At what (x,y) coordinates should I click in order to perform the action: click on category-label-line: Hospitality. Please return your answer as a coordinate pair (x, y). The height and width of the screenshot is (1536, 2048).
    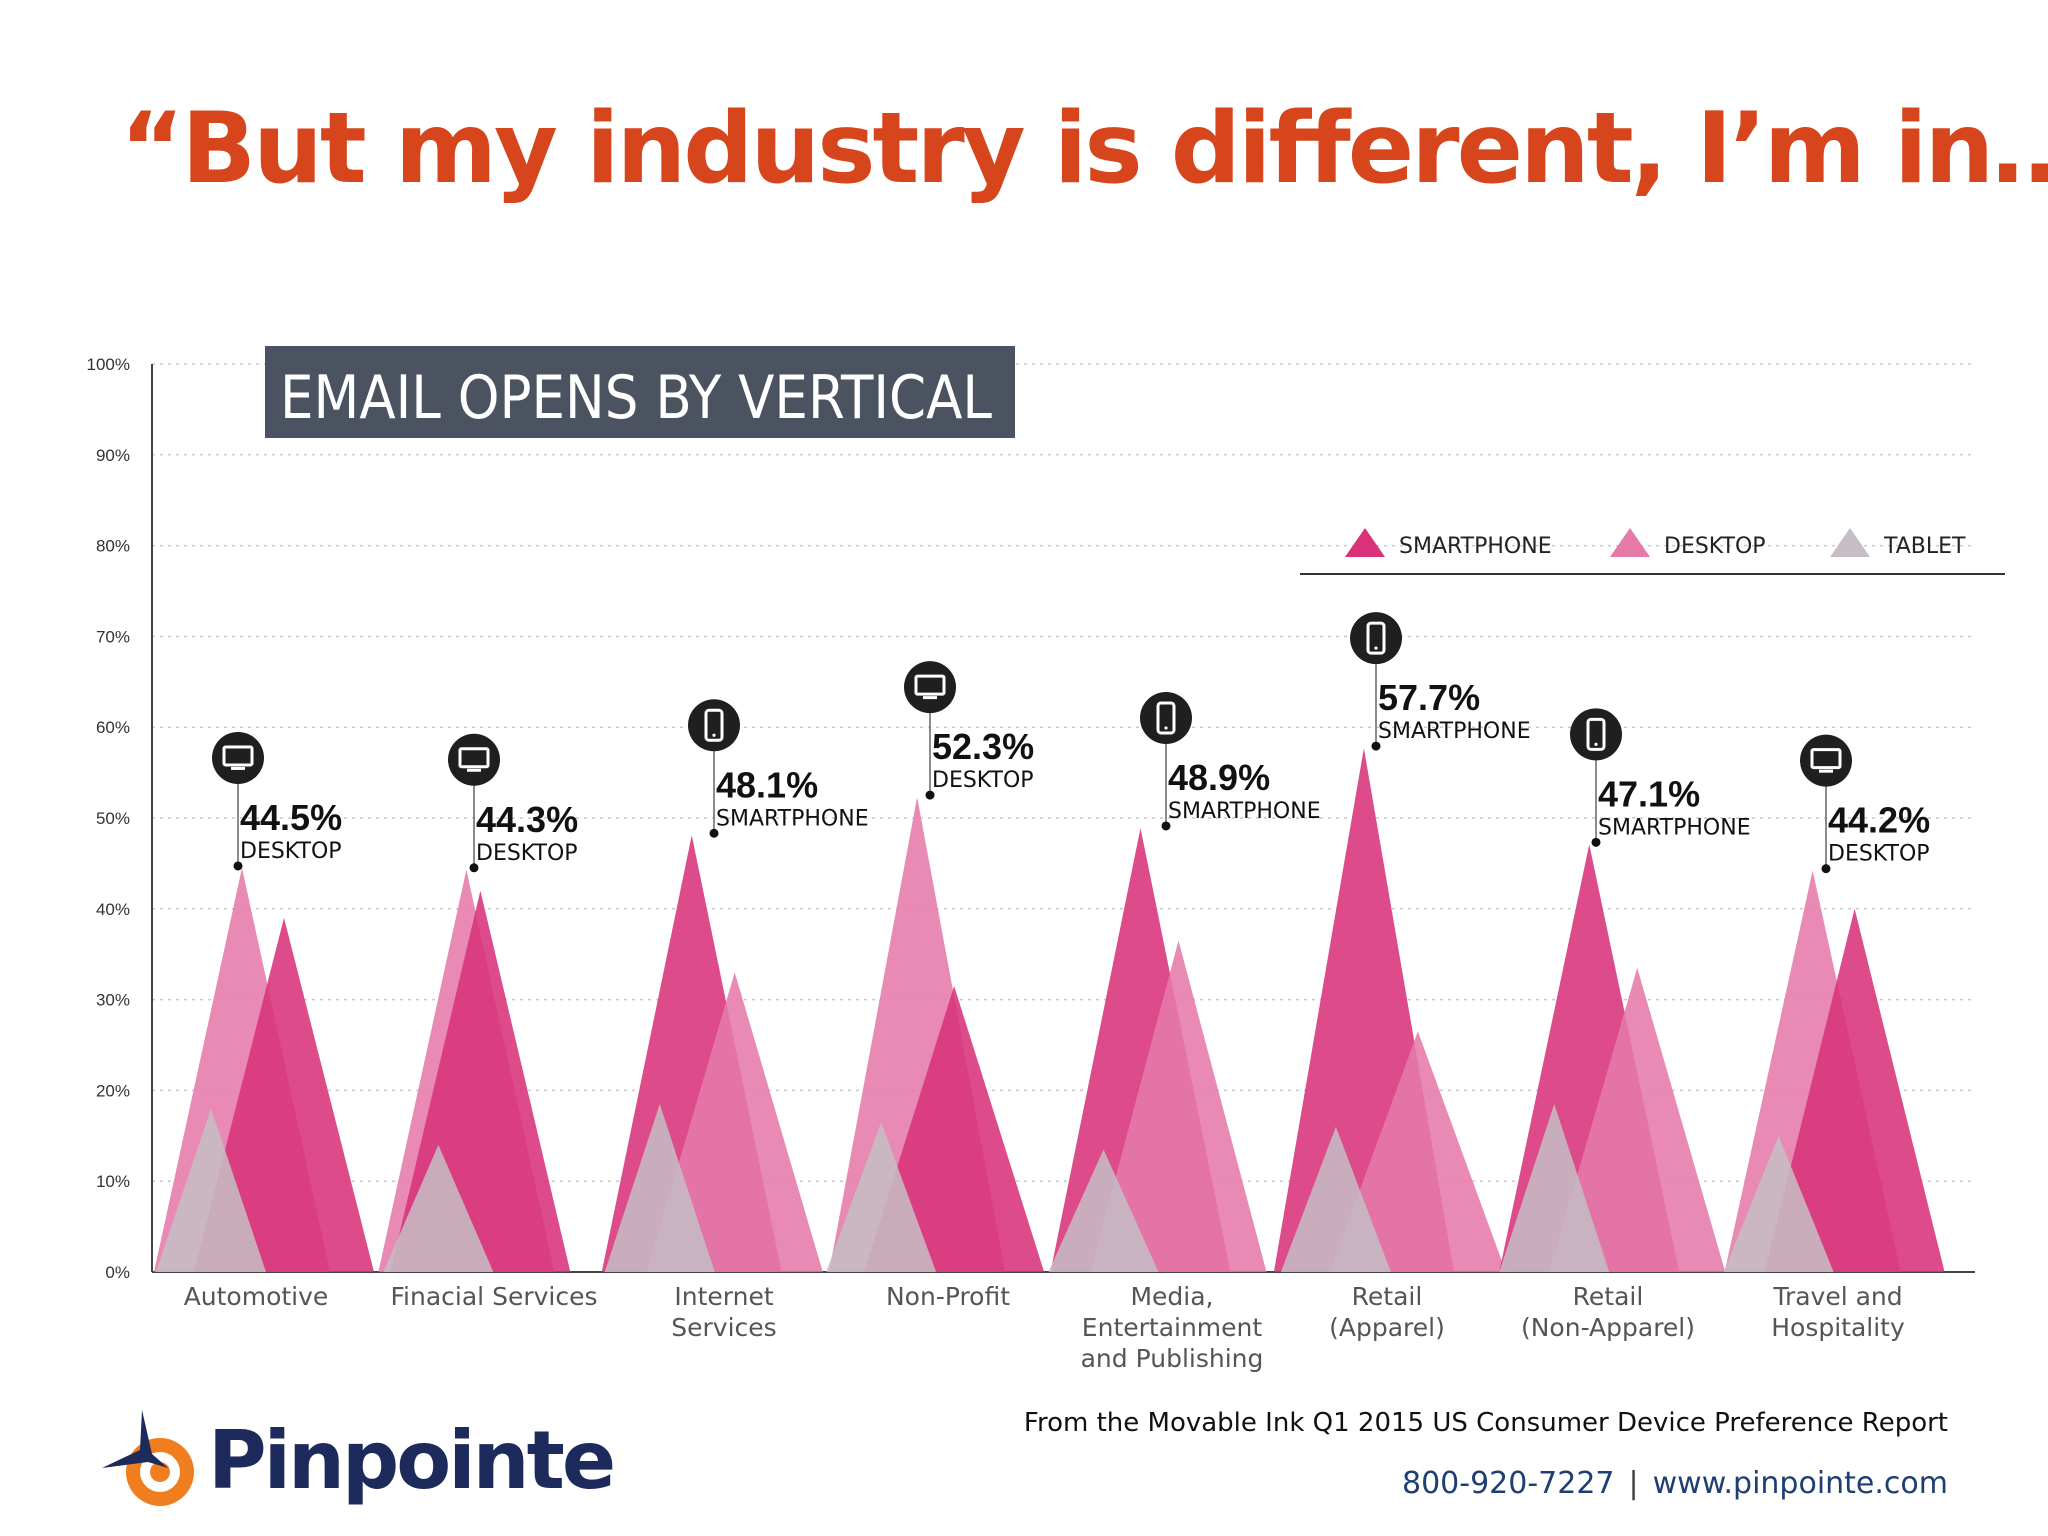
    Looking at the image, I should click on (1838, 1327).